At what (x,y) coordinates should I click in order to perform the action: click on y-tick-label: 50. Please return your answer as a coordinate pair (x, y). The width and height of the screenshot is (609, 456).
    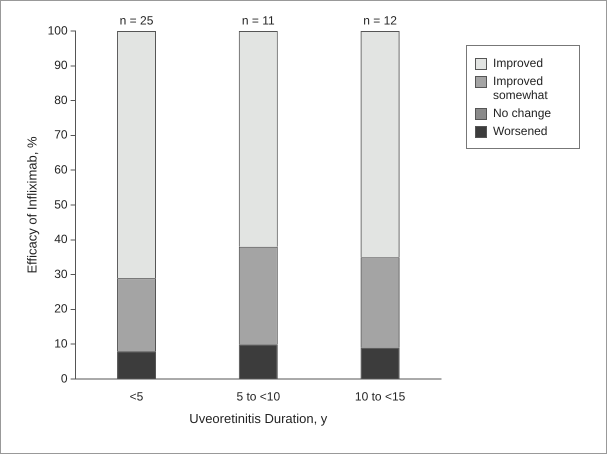
    Looking at the image, I should click on (61, 204).